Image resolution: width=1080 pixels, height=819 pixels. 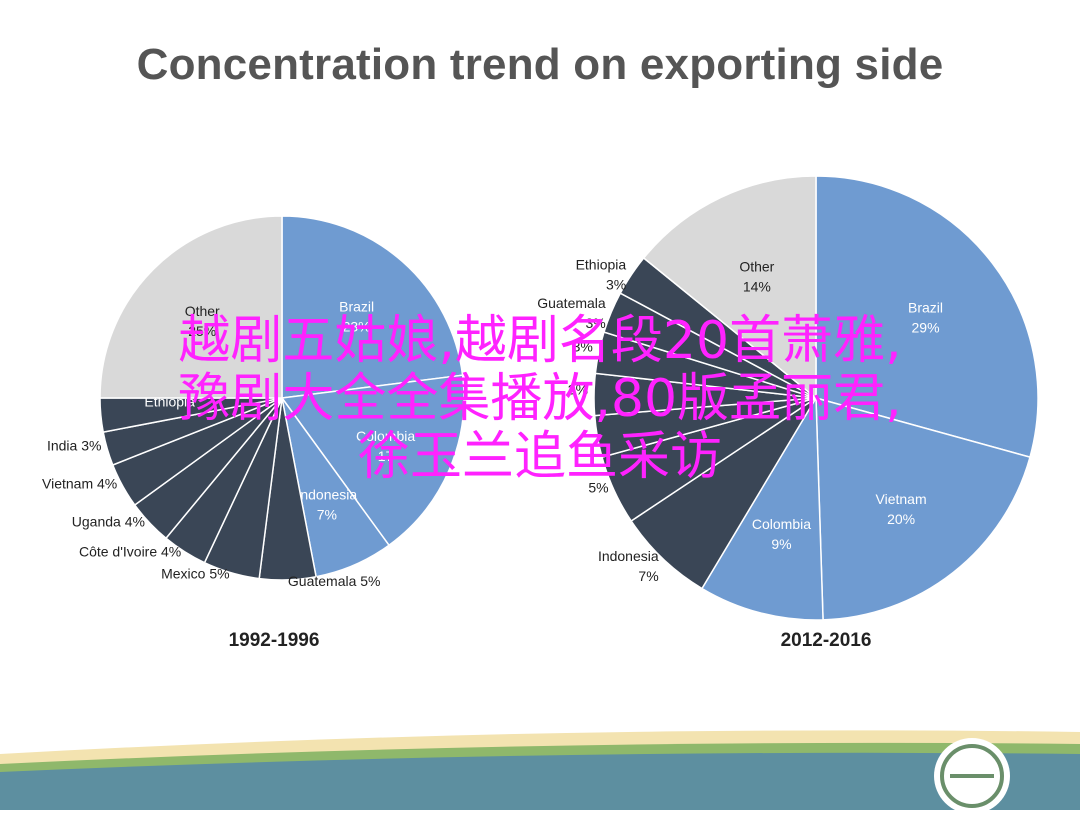 I want to click on slice-label-mexico: Mexico 5%, so click(x=195, y=574).